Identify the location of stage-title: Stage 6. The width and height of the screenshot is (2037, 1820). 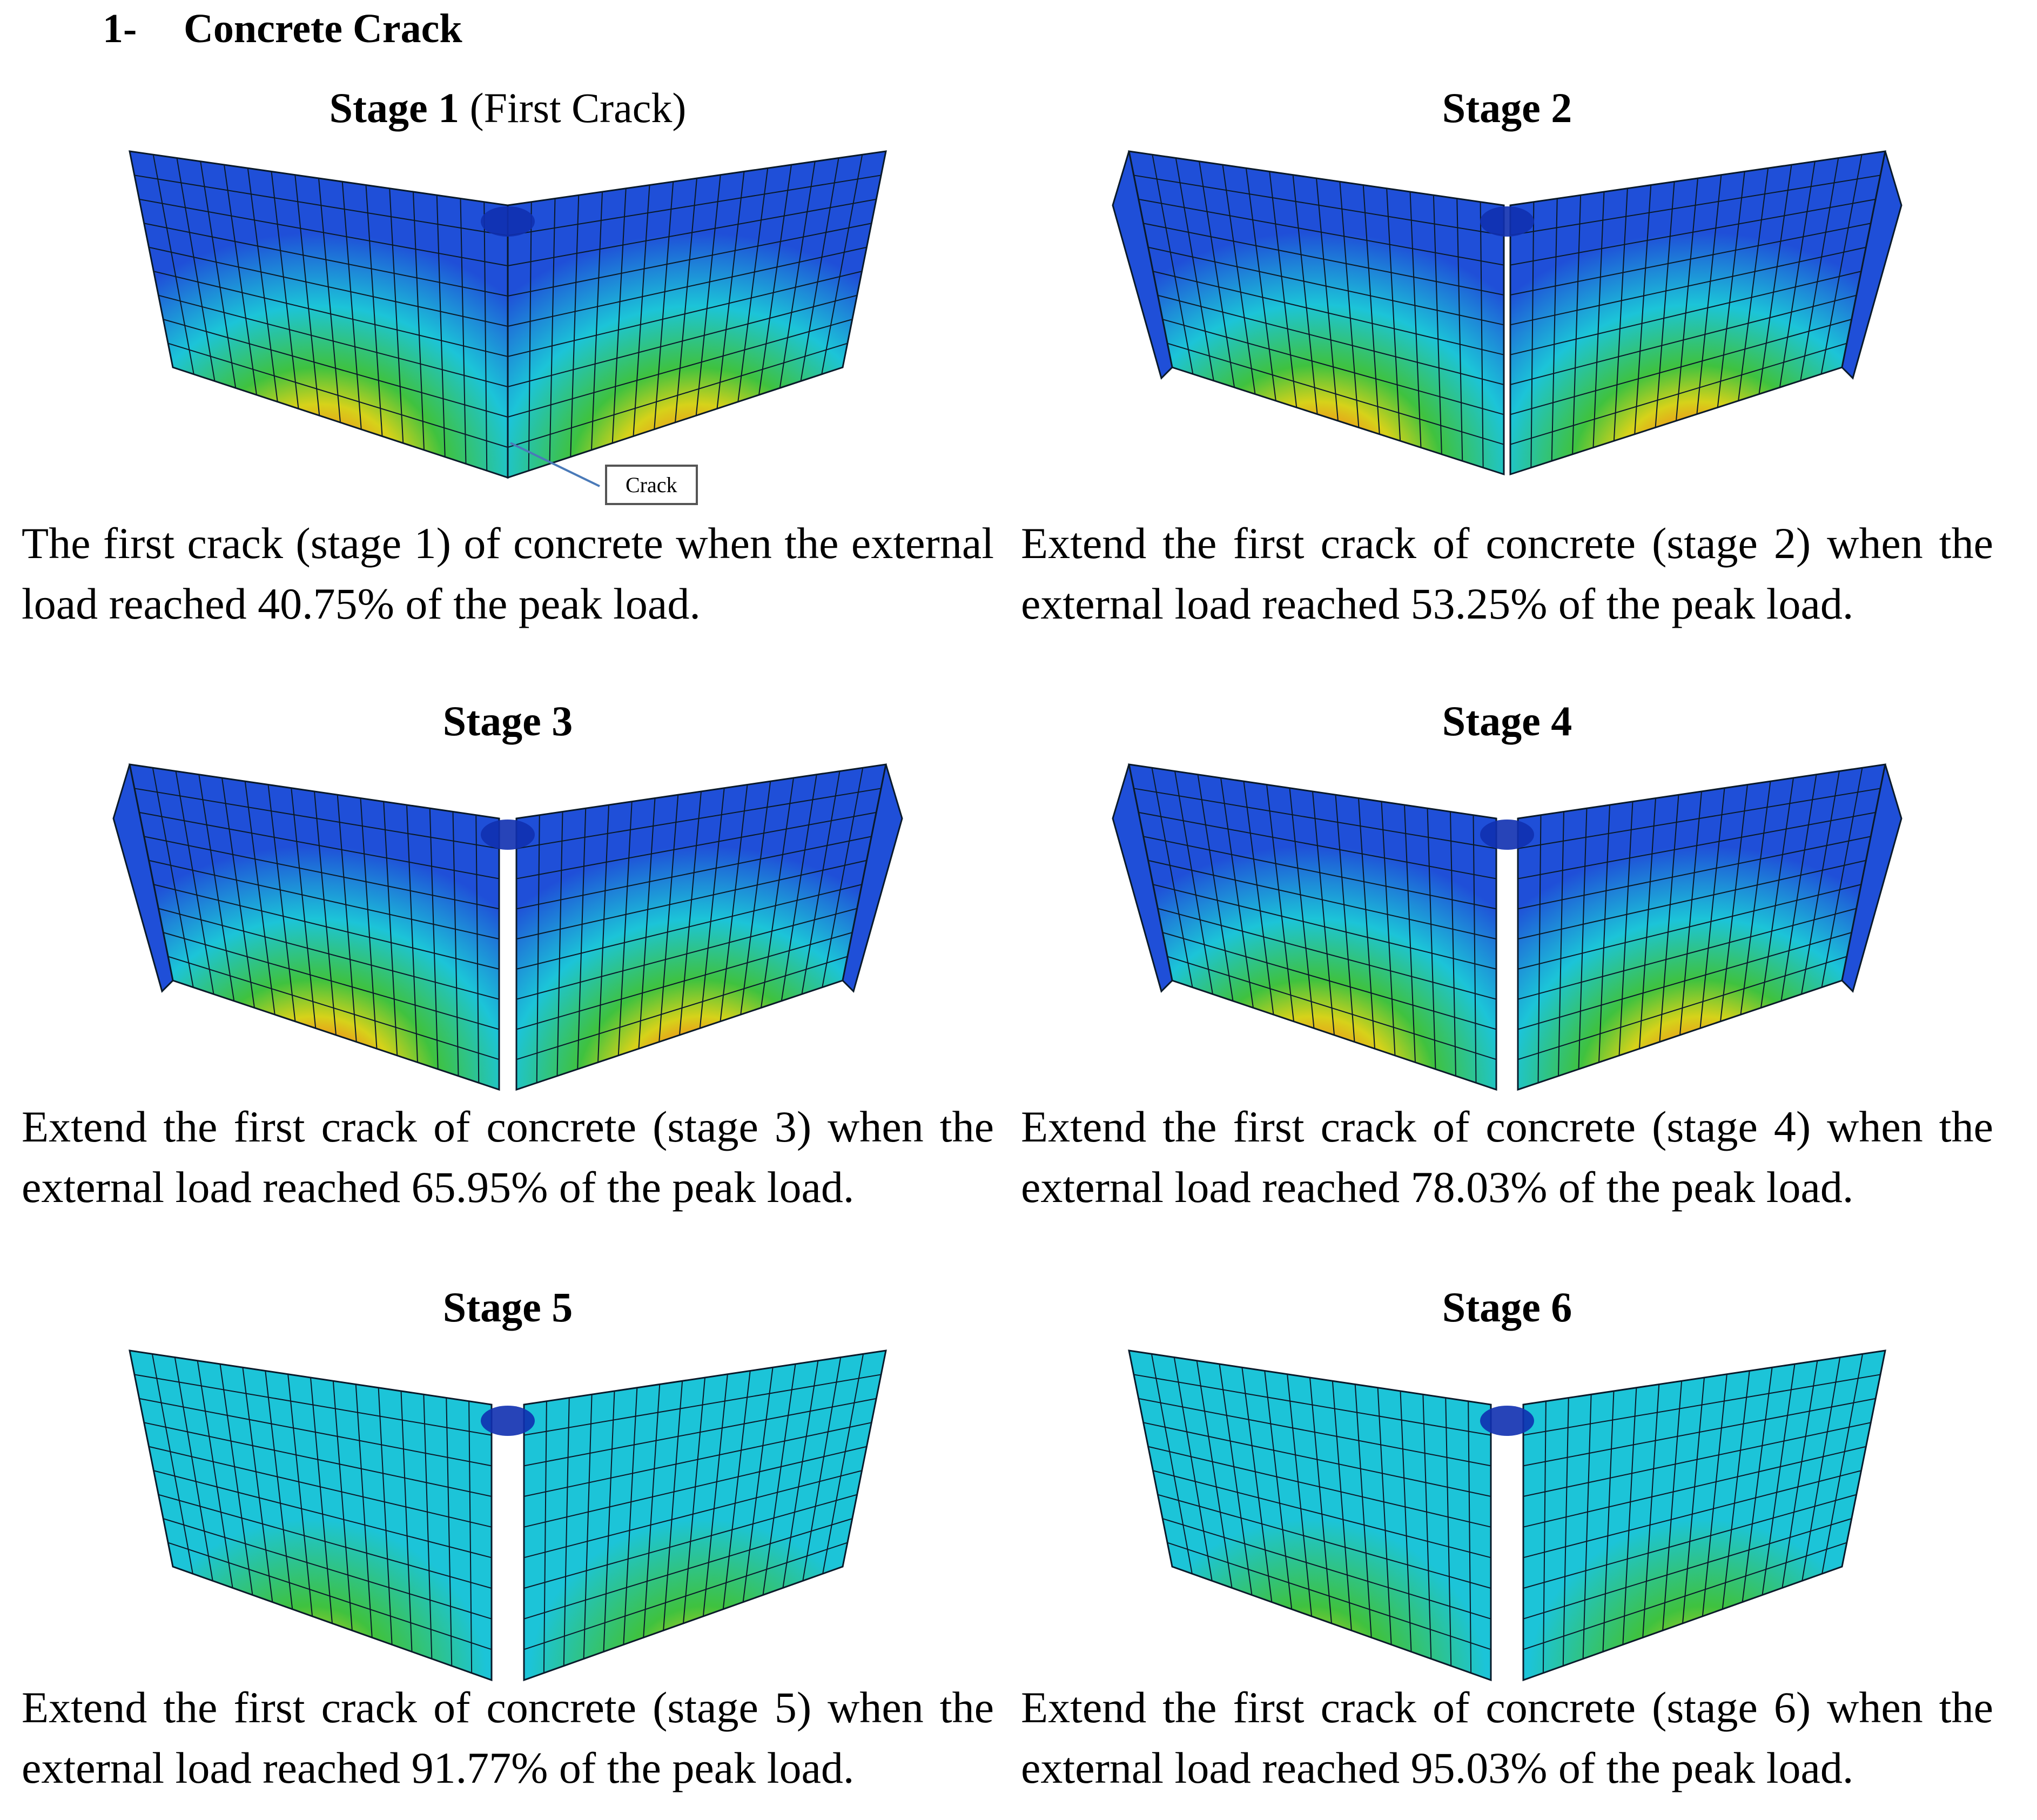
(1507, 1307).